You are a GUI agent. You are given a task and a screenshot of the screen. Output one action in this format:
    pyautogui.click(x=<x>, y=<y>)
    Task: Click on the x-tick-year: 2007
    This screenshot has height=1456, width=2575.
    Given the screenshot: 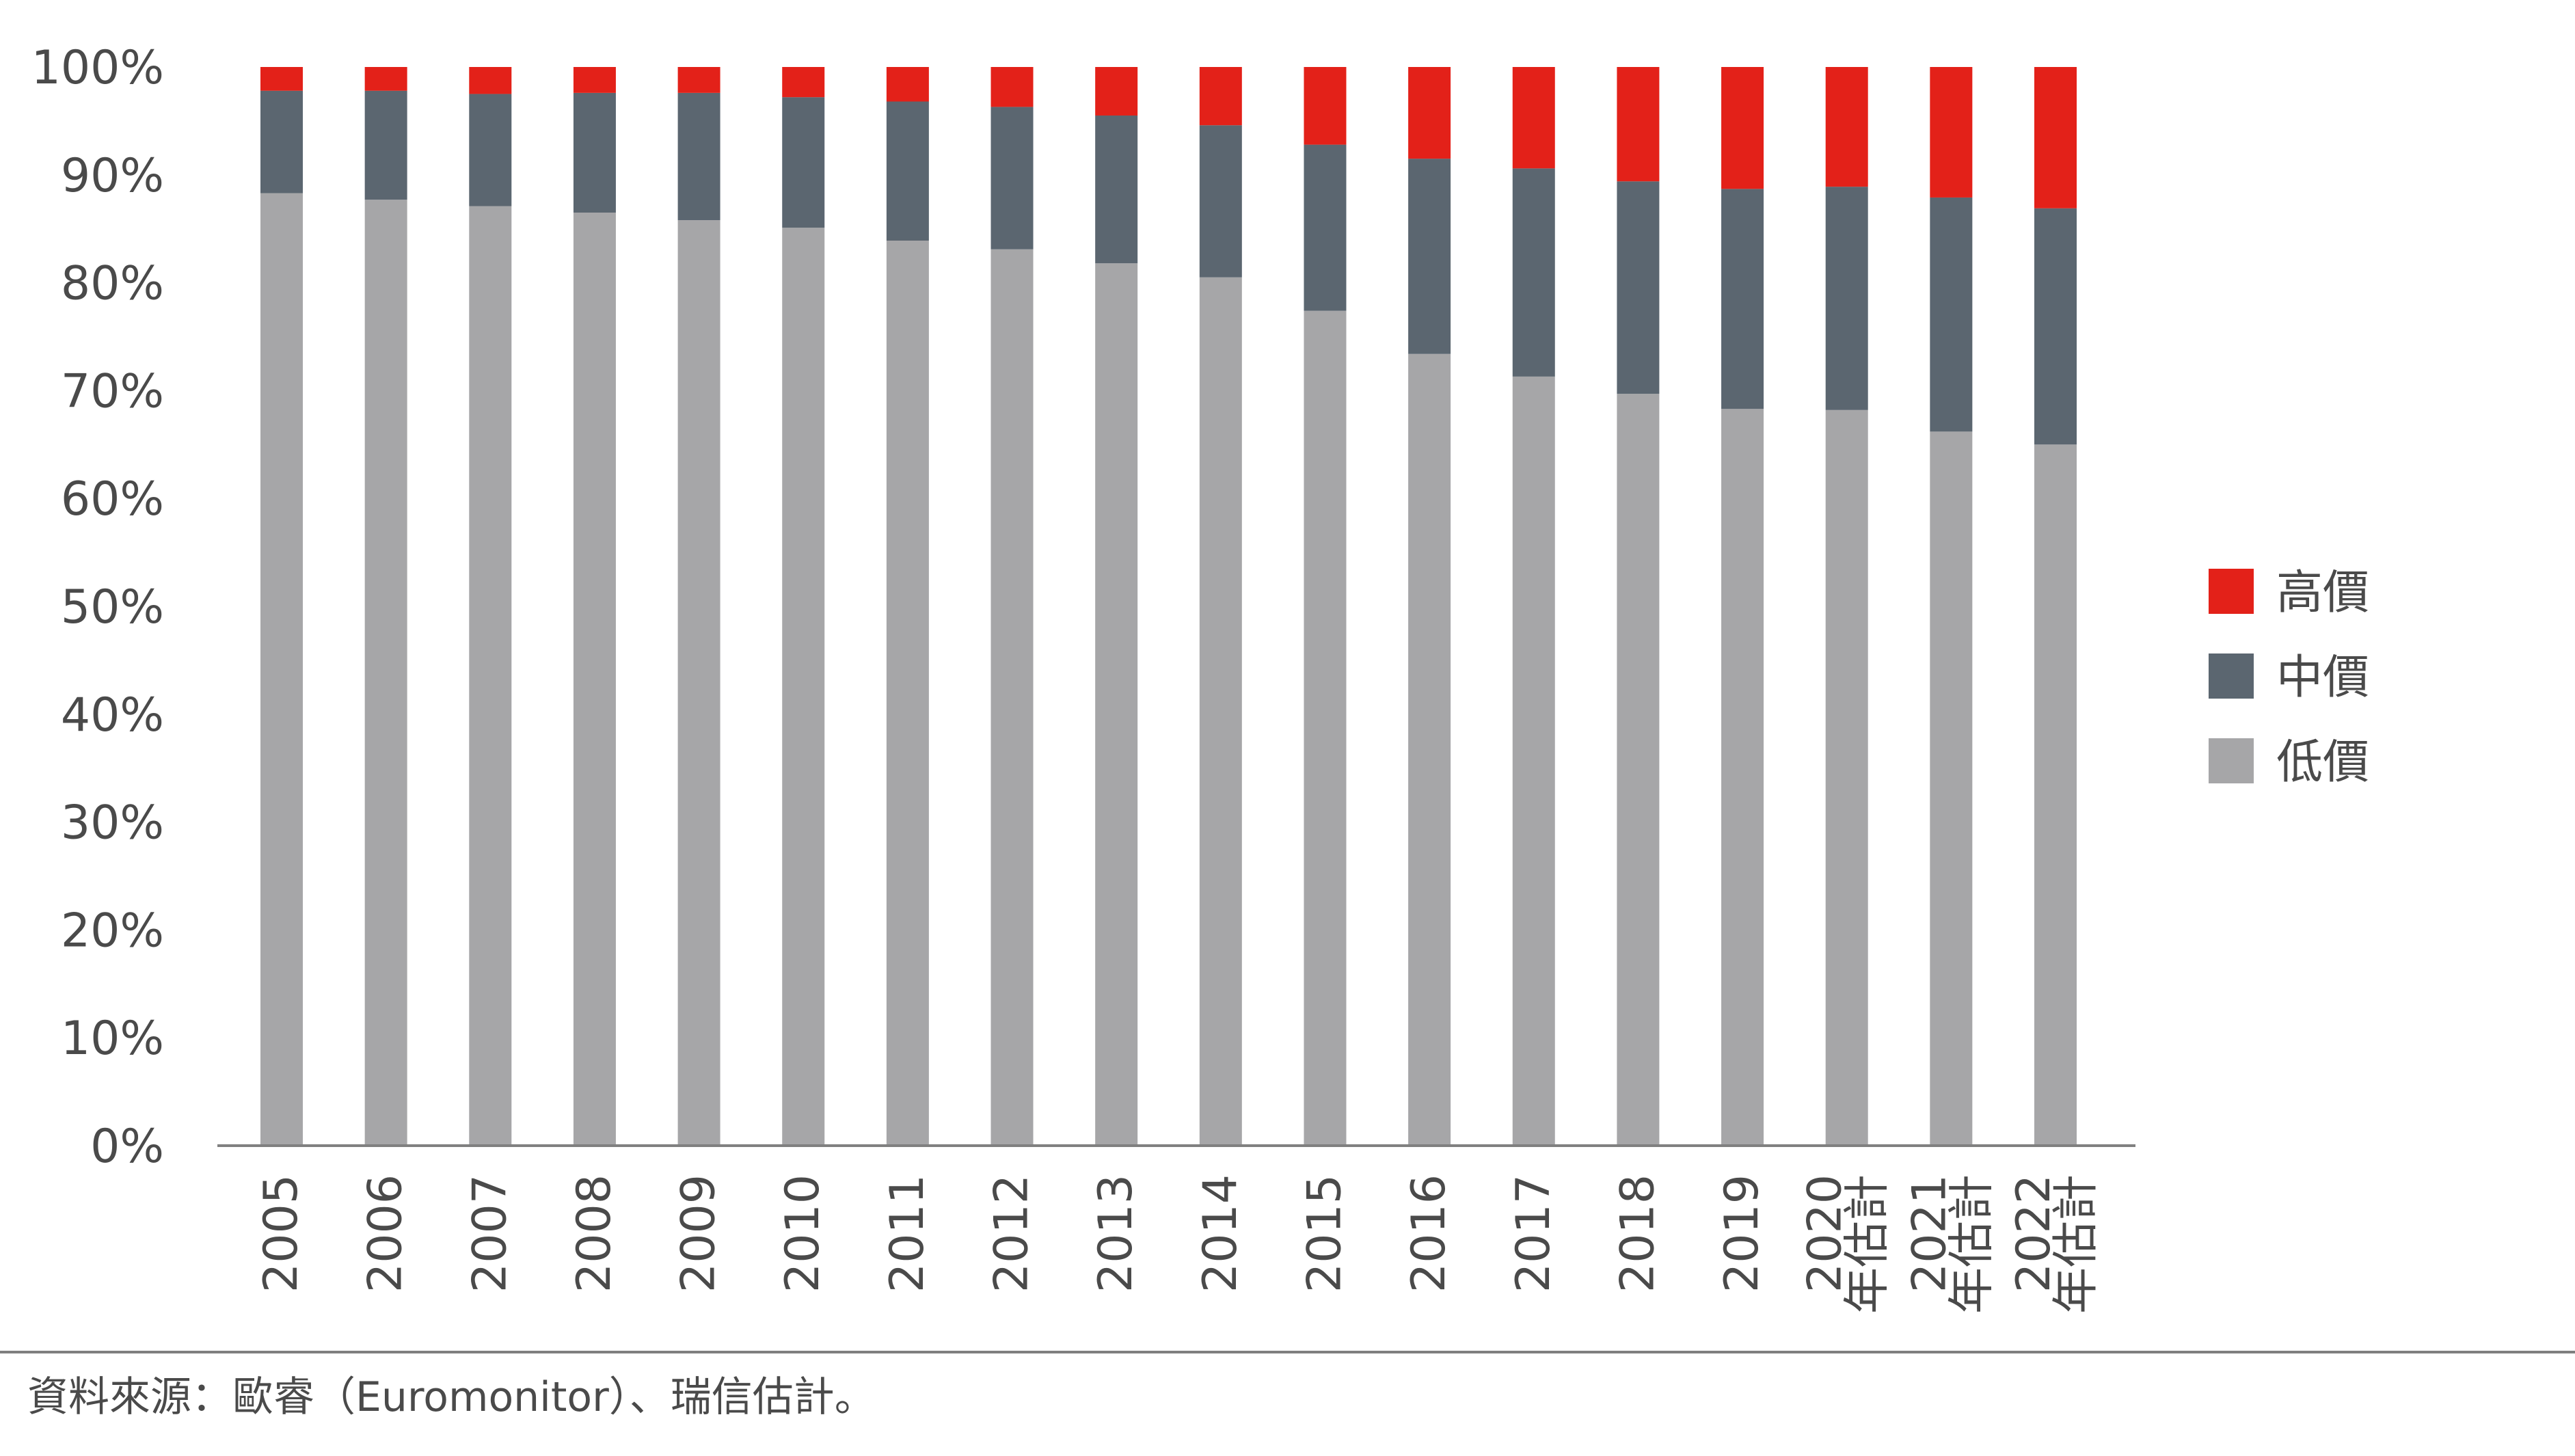 What is the action you would take?
    pyautogui.click(x=490, y=1233)
    